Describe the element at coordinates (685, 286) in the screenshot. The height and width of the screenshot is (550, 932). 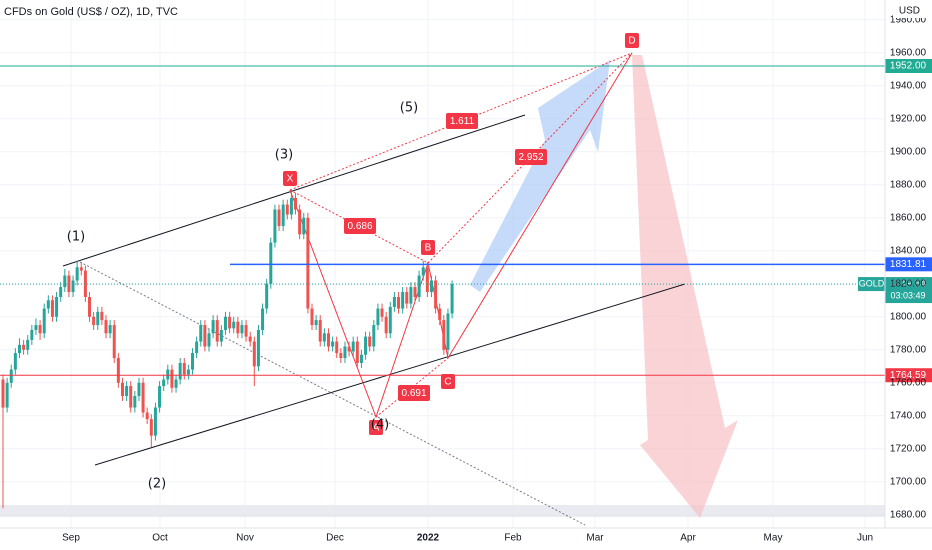
I see `red-arrow` at that location.